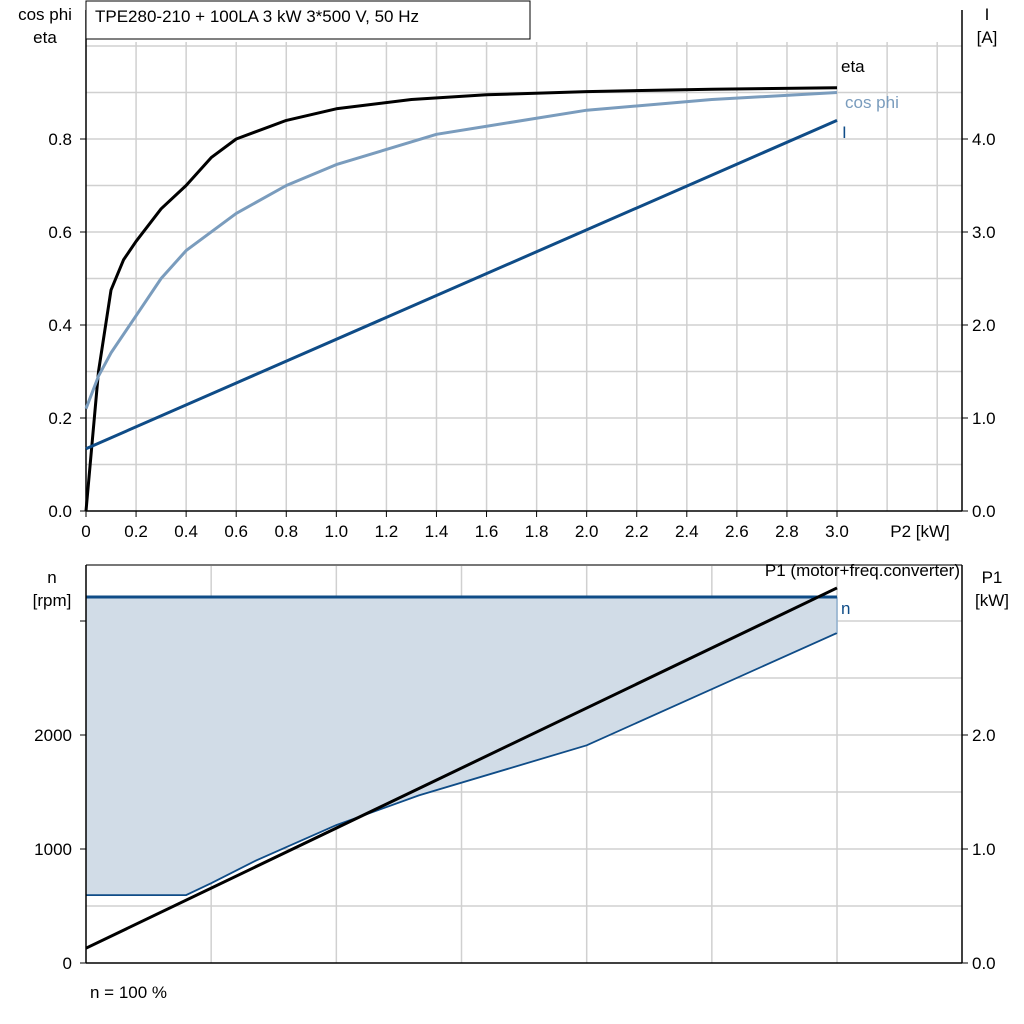  What do you see at coordinates (487, 531) in the screenshot?
I see `x-tick-label: 1.6` at bounding box center [487, 531].